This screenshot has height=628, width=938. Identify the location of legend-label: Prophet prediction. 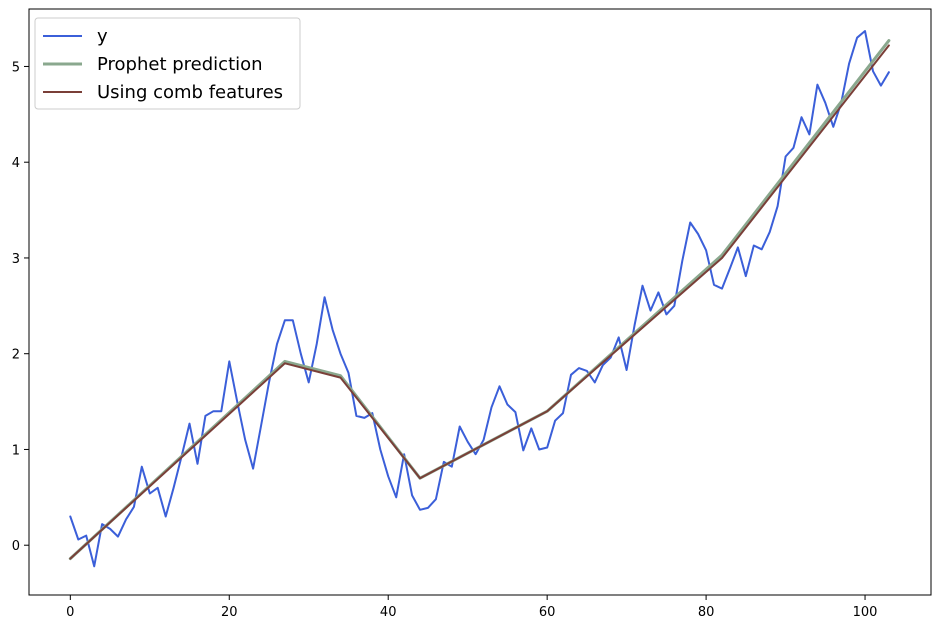
(180, 64).